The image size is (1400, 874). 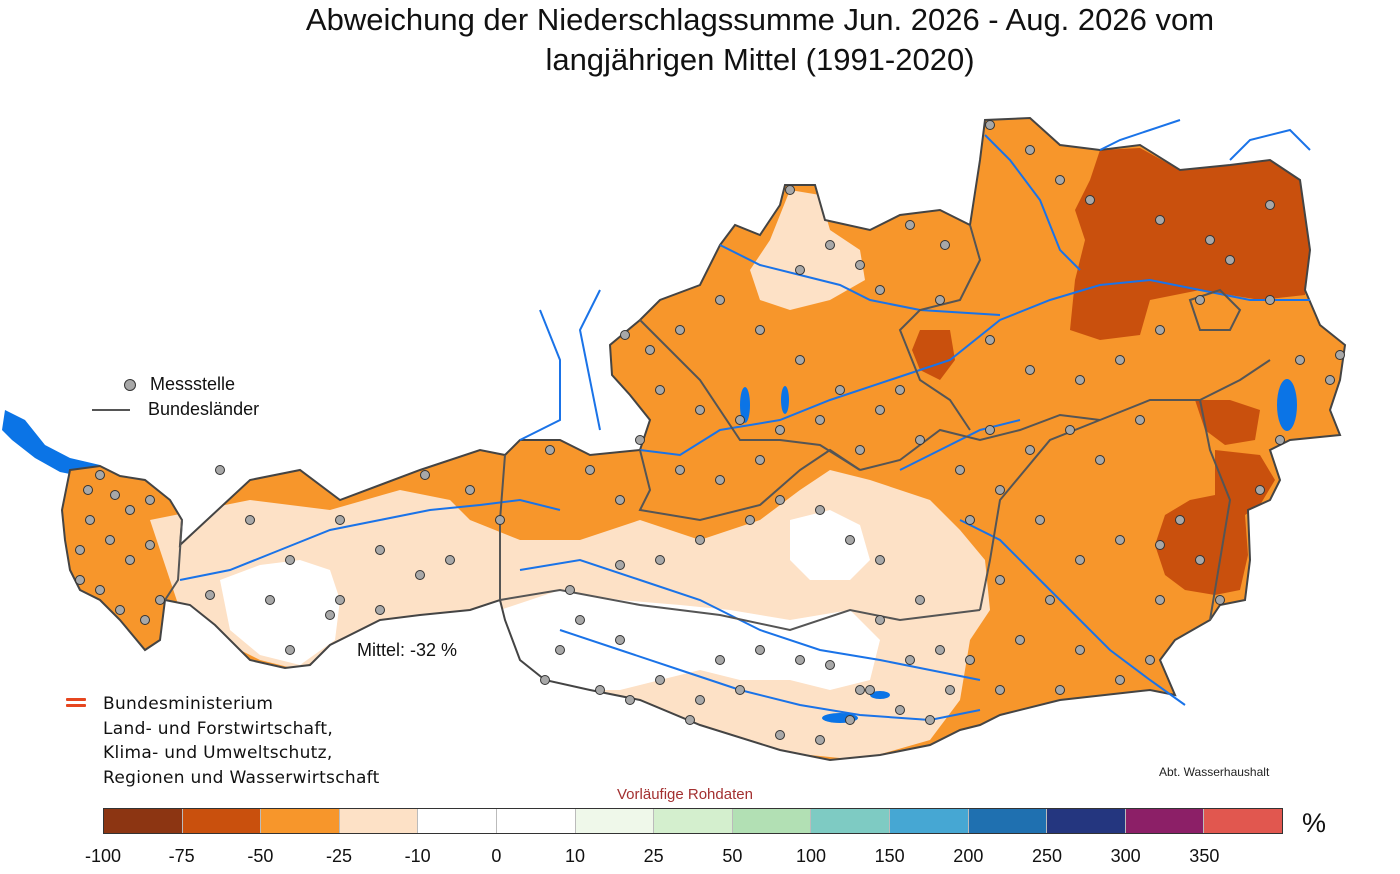 What do you see at coordinates (111, 409) in the screenshot?
I see `border-line-icon` at bounding box center [111, 409].